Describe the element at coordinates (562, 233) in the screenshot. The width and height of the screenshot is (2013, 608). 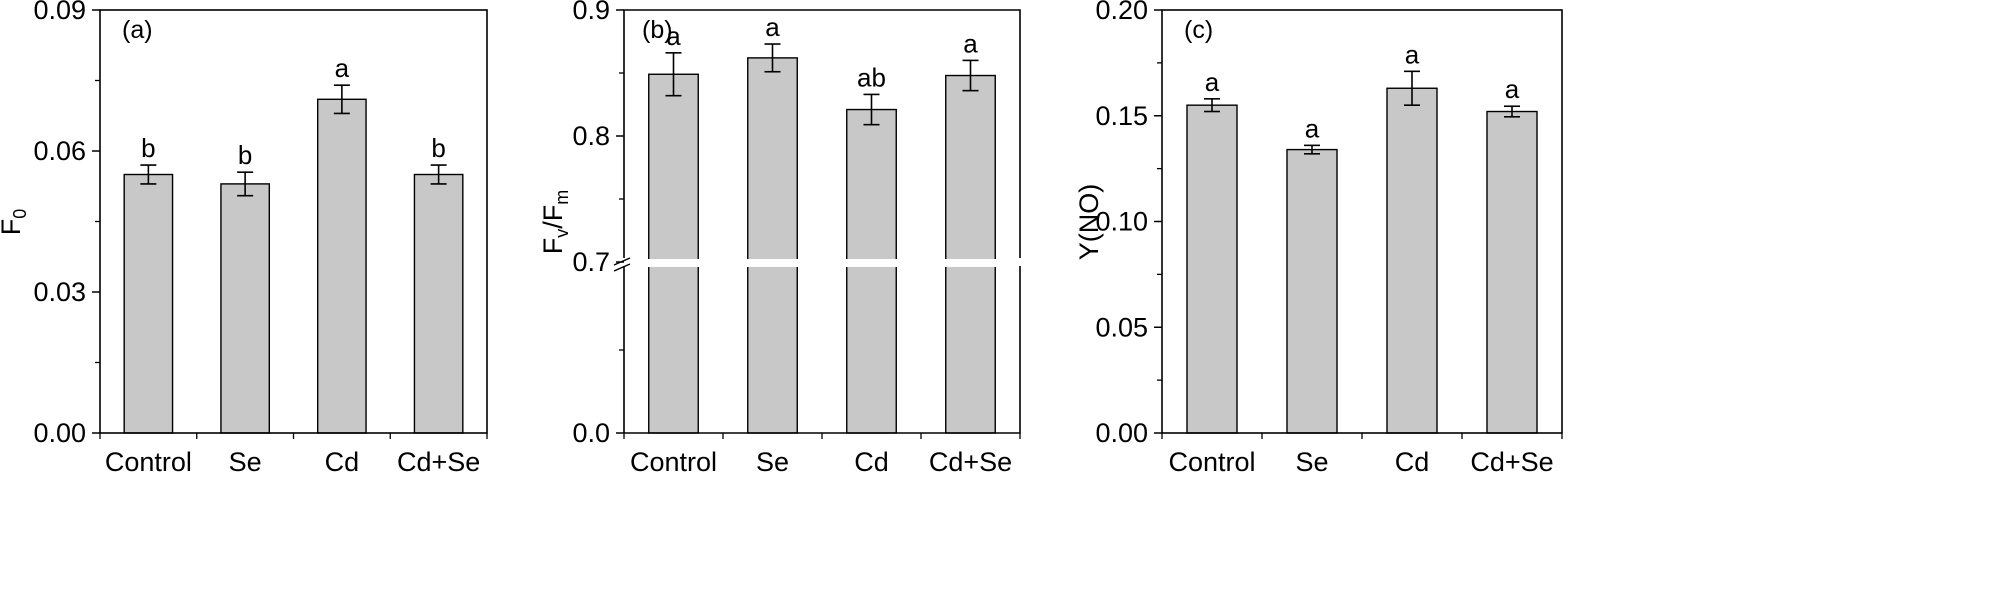
I see `y-axis-title-part: v` at that location.